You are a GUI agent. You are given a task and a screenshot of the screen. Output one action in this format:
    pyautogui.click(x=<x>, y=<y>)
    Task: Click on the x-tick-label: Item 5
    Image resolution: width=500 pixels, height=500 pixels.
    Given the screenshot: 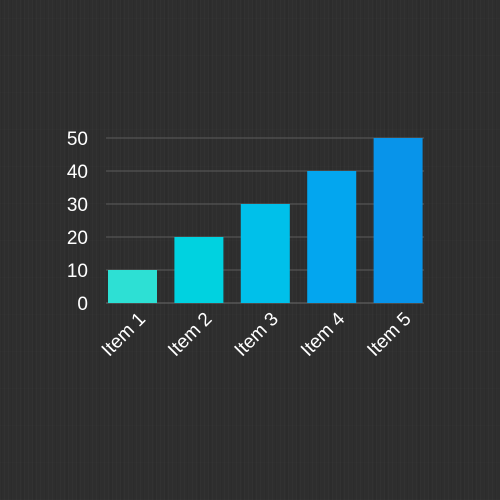 What is the action you would take?
    pyautogui.click(x=389, y=335)
    